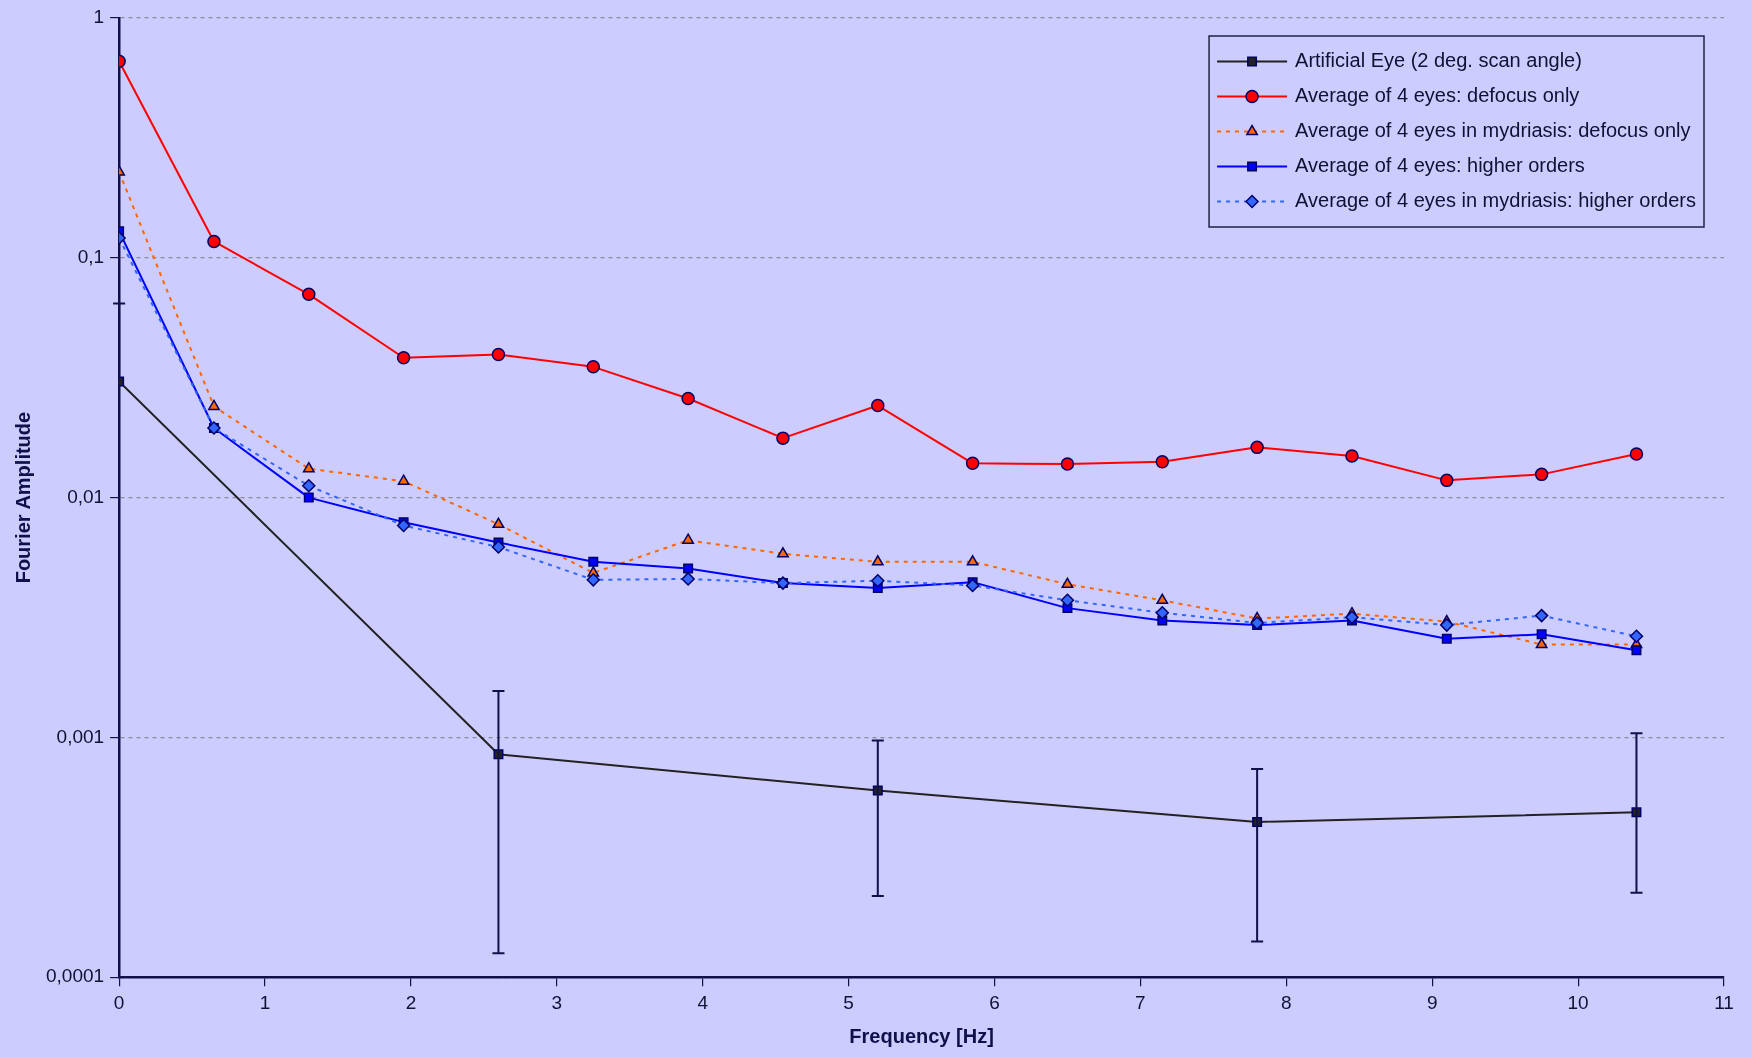  What do you see at coordinates (1437, 95) in the screenshot?
I see `legend-label: Average of 4 eyes: defocus only` at bounding box center [1437, 95].